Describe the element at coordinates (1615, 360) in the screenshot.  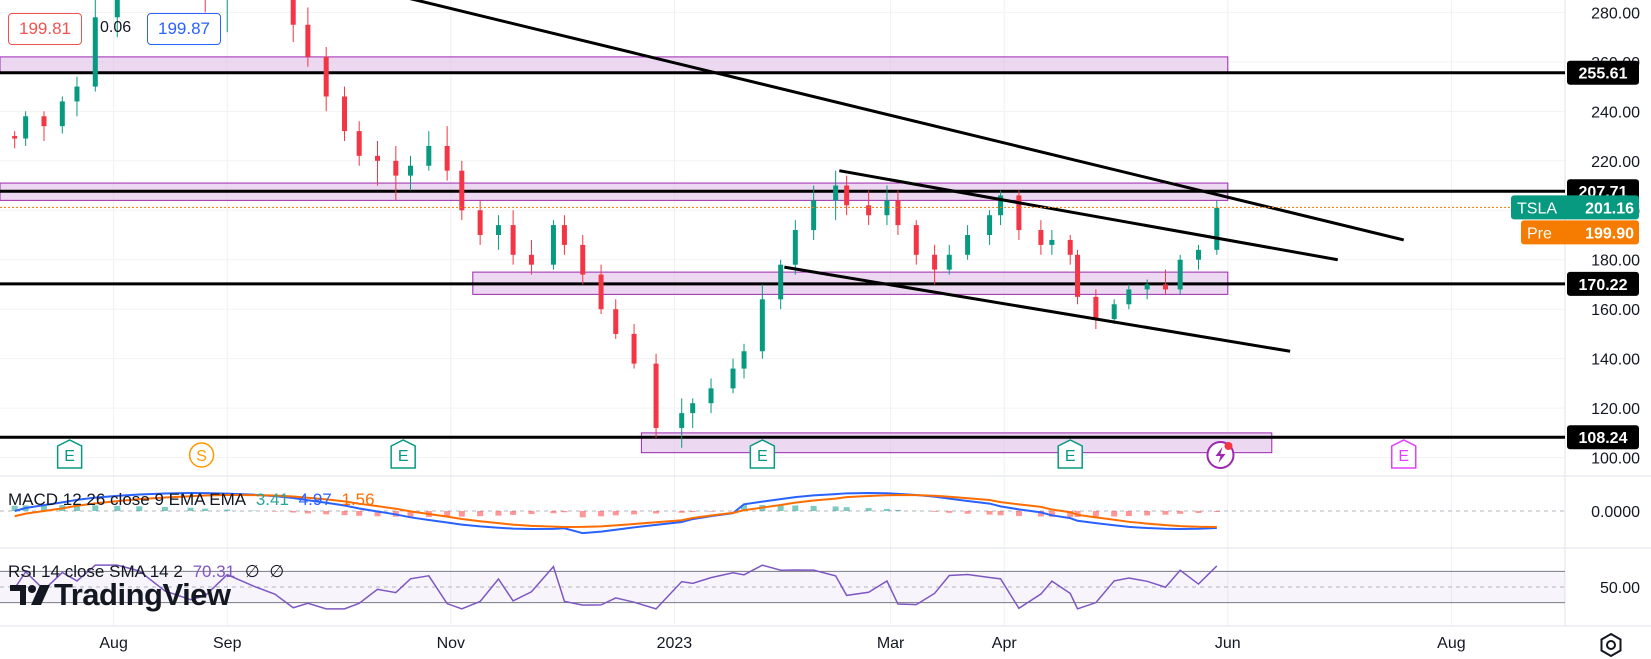
I see `price-tick-label: 140.00` at that location.